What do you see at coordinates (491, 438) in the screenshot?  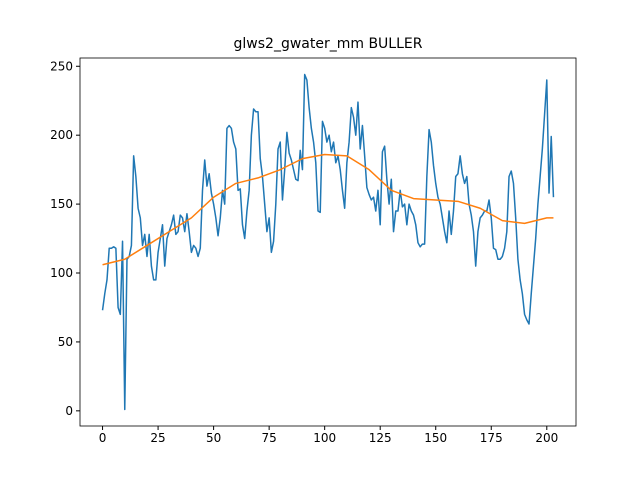 I see `x-tick-label: 175` at bounding box center [491, 438].